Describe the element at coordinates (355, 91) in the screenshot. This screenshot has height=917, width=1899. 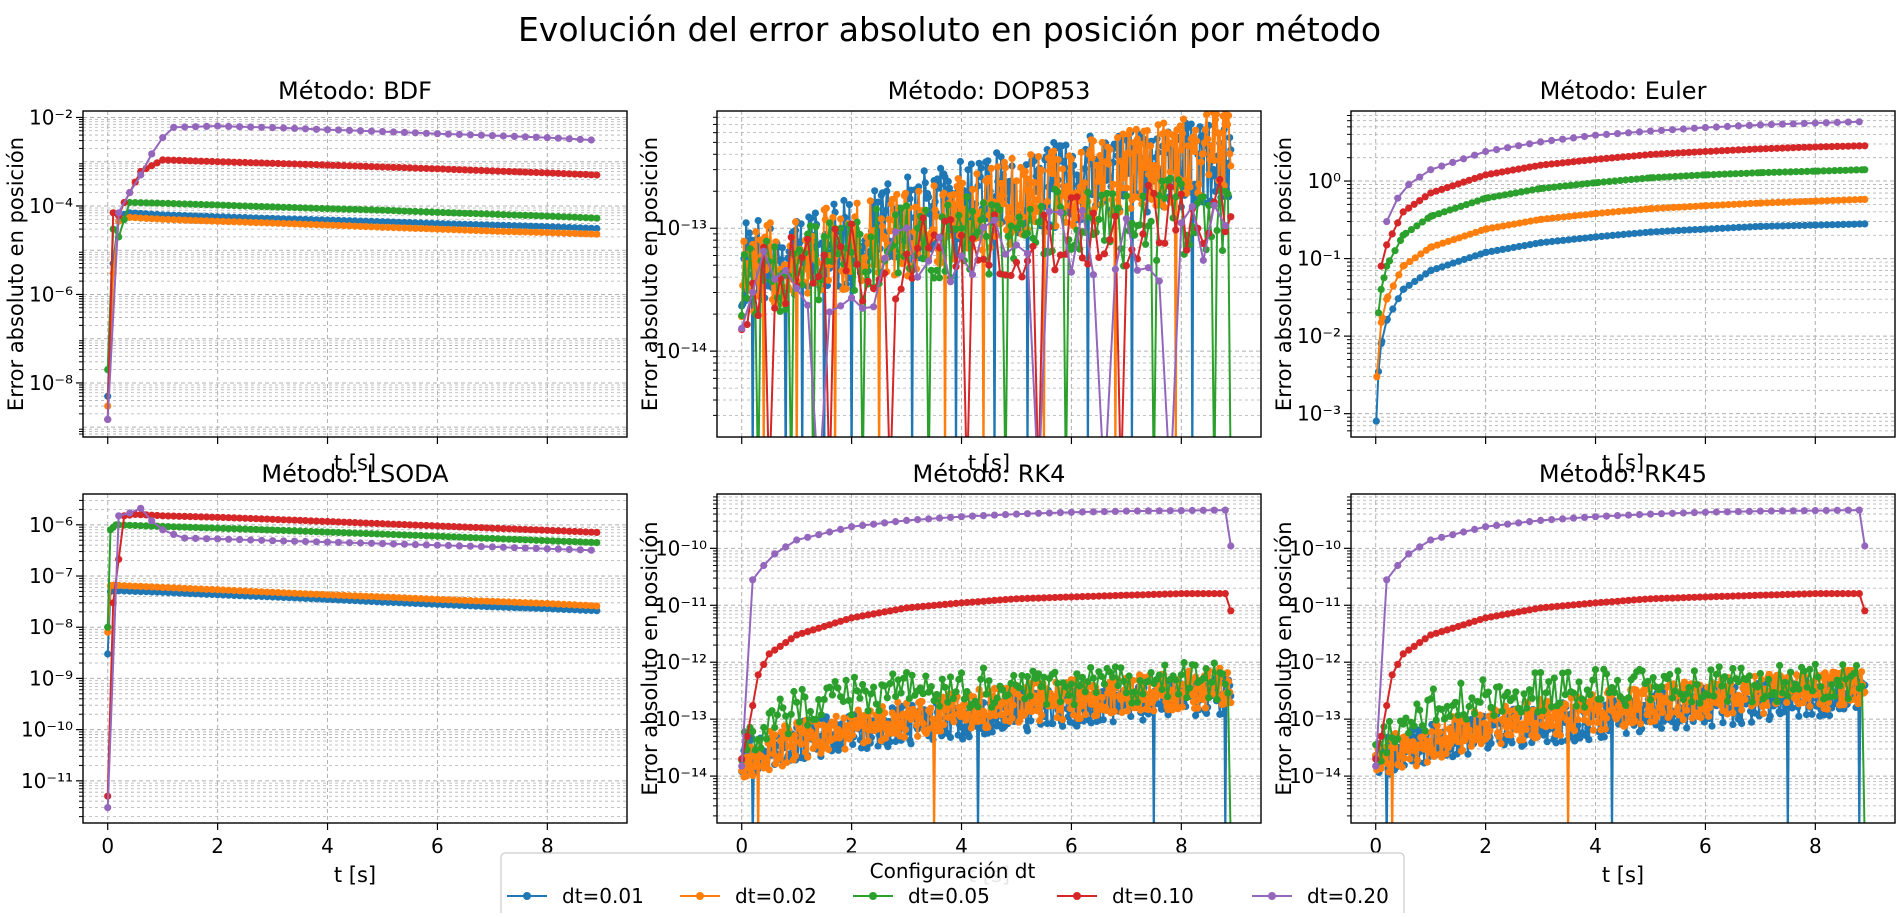
I see `subplot-title: Método: BDF` at that location.